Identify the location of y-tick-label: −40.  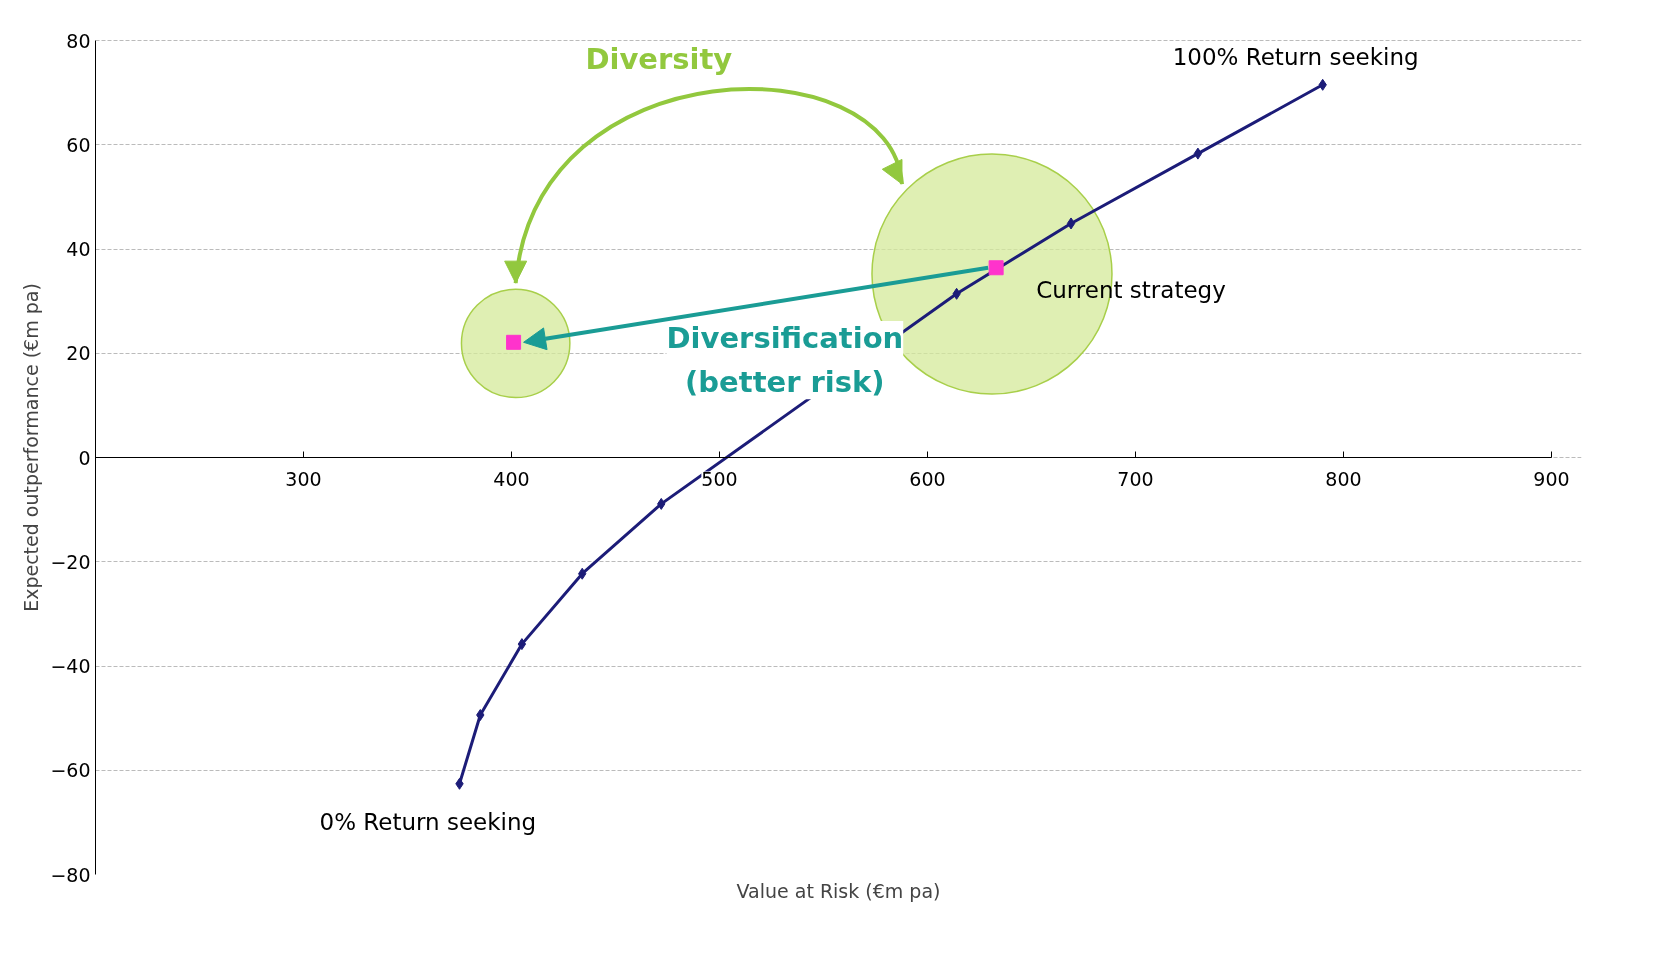
(70, 666).